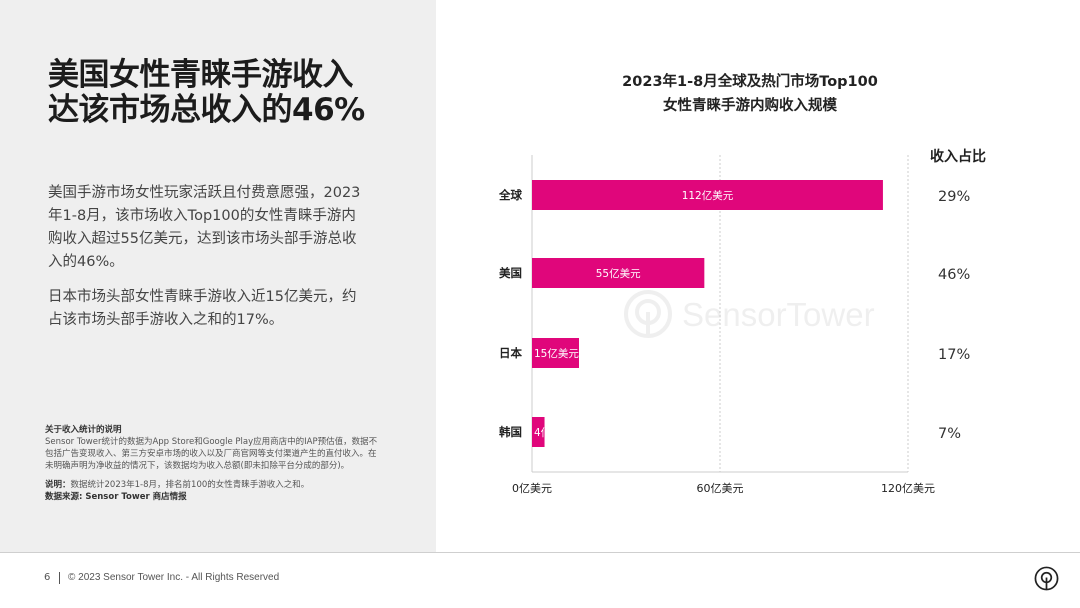 This screenshot has width=1080, height=608. What do you see at coordinates (213, 497) in the screenshot?
I see `notes-source: 数据来源: Sensor Tower 商店情报` at bounding box center [213, 497].